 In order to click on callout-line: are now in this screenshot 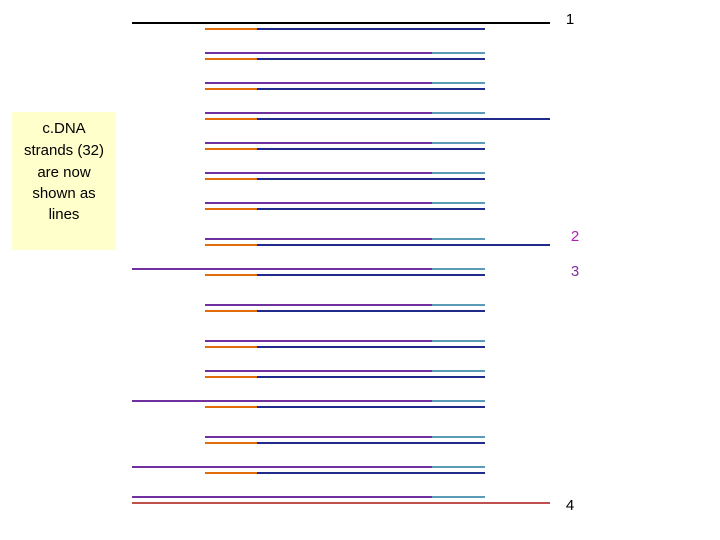, I will do `click(64, 172)`.